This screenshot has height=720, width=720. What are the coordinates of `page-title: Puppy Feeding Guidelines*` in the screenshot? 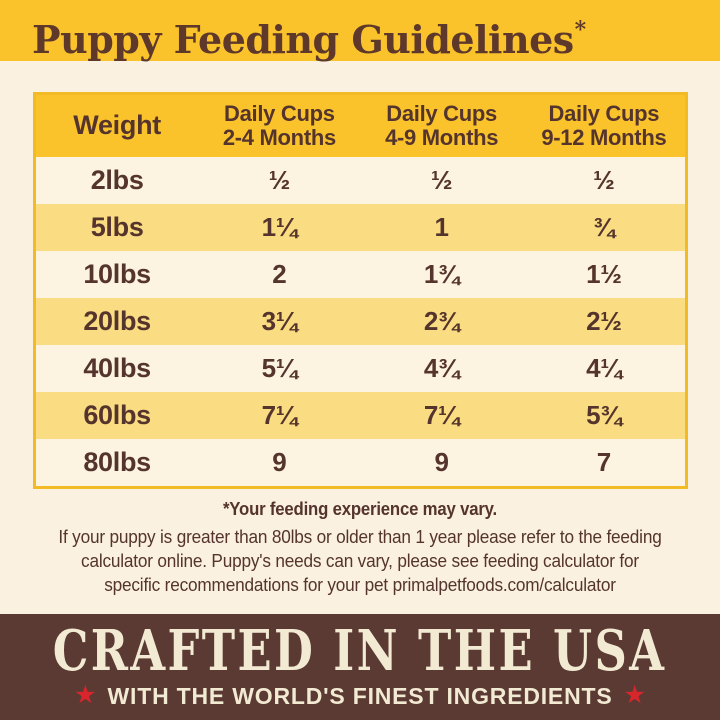 It's located at (360, 35).